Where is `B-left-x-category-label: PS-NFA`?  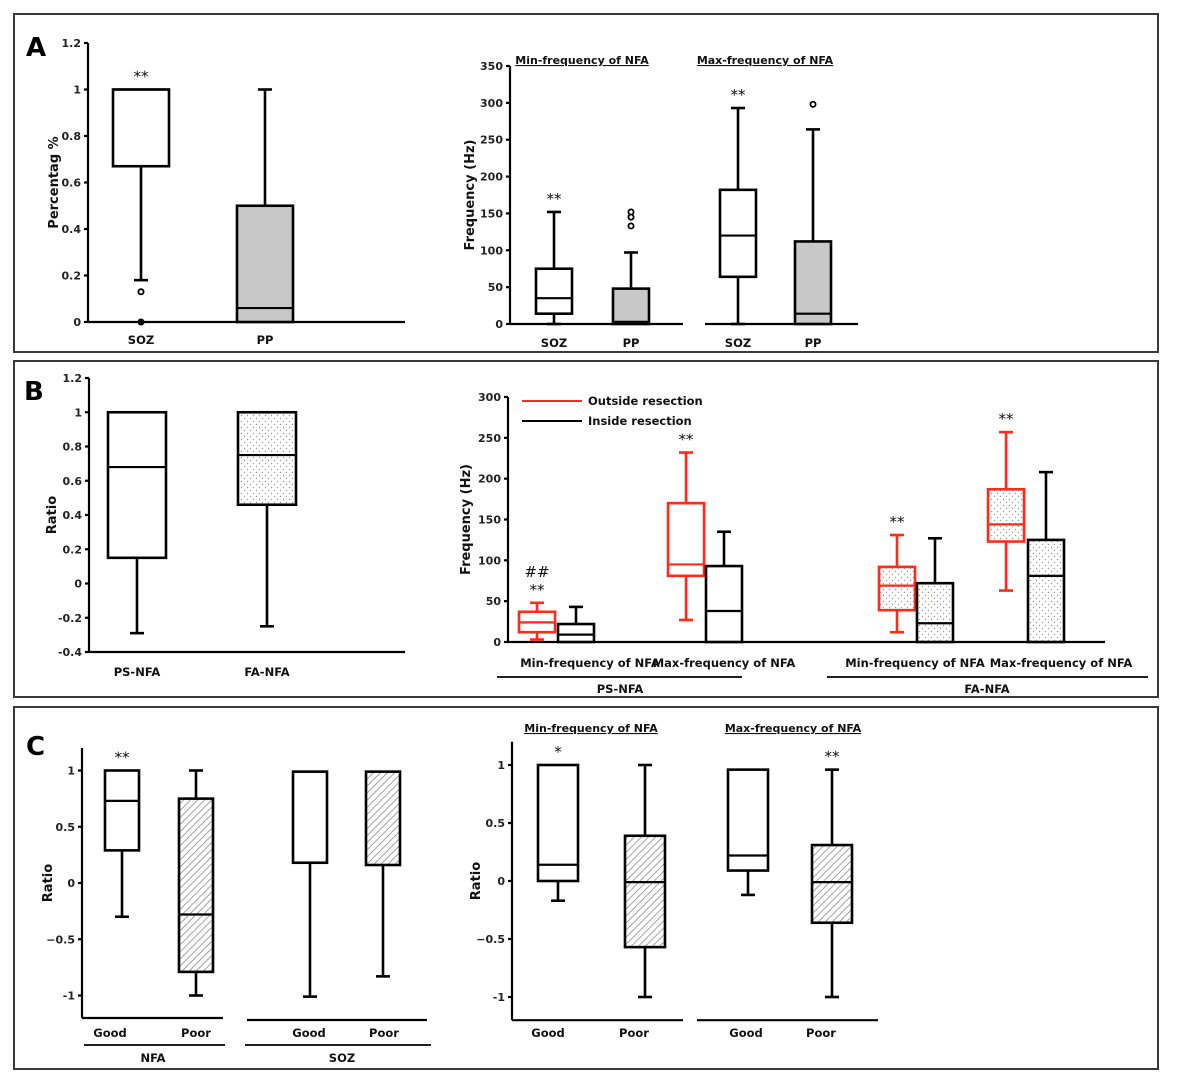
B-left-x-category-label: PS-NFA is located at coordinates (137, 672).